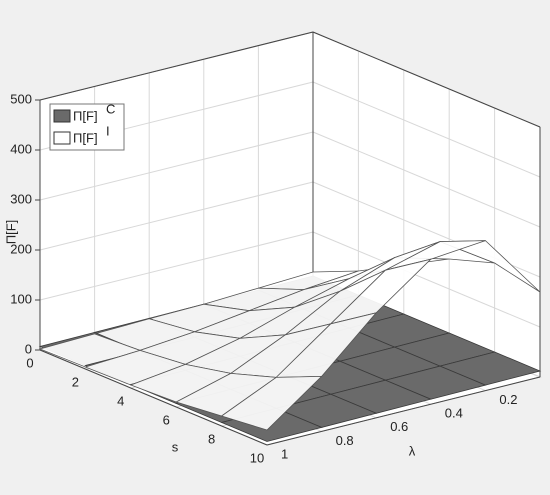  I want to click on legend-sup: C, so click(110, 108).